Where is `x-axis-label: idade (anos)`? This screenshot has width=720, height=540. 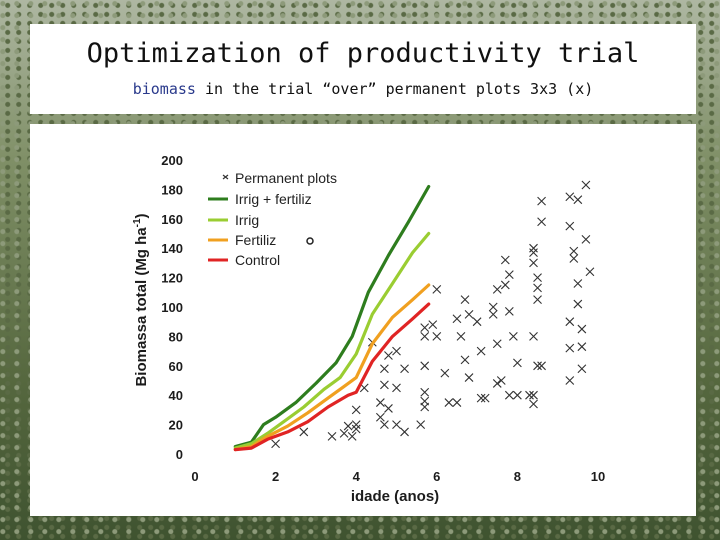
x-axis-label: idade (anos) is located at coordinates (395, 496).